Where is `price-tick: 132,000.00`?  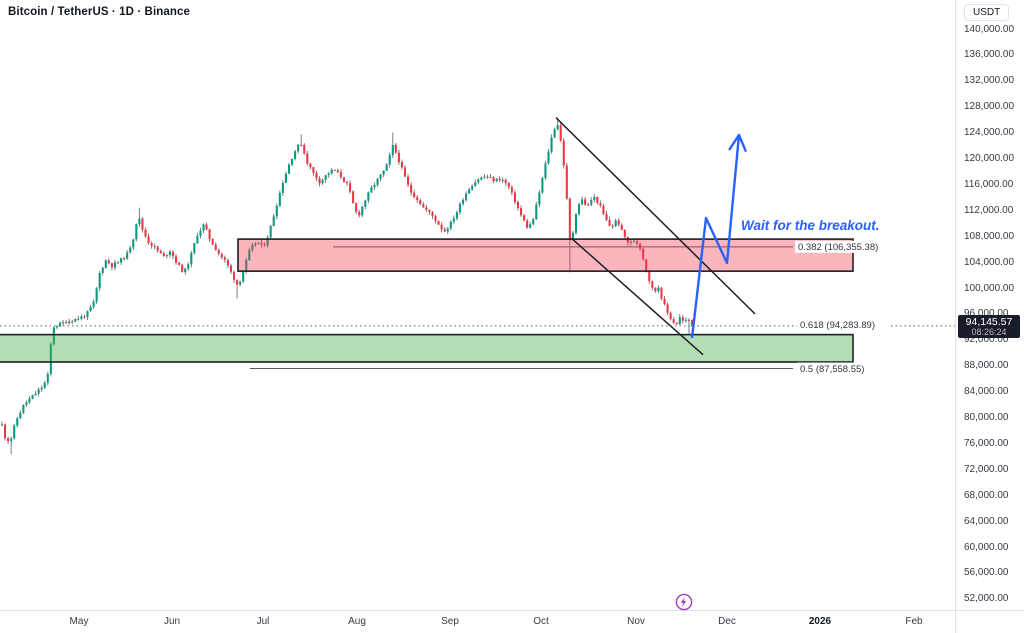
price-tick: 132,000.00 is located at coordinates (989, 81).